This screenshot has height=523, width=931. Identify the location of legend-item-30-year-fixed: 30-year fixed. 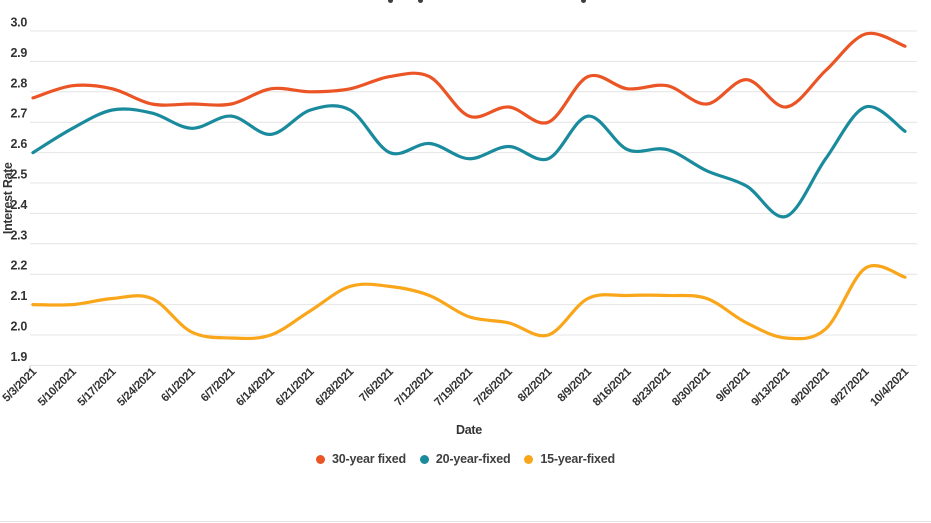
(361, 459).